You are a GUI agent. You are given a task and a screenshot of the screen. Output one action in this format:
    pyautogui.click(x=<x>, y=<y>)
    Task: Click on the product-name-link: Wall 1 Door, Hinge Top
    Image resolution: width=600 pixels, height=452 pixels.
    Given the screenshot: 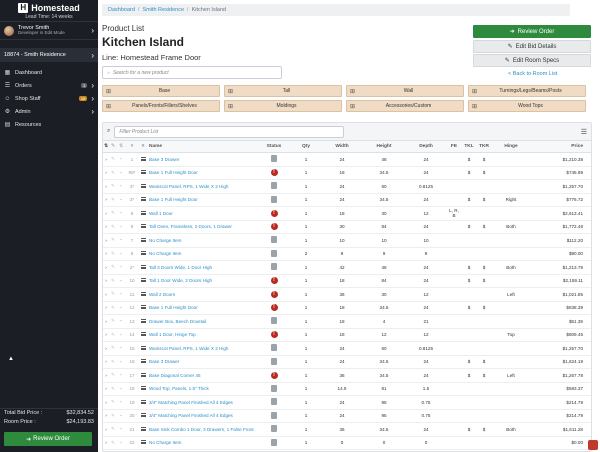 What is the action you would take?
    pyautogui.click(x=202, y=334)
    